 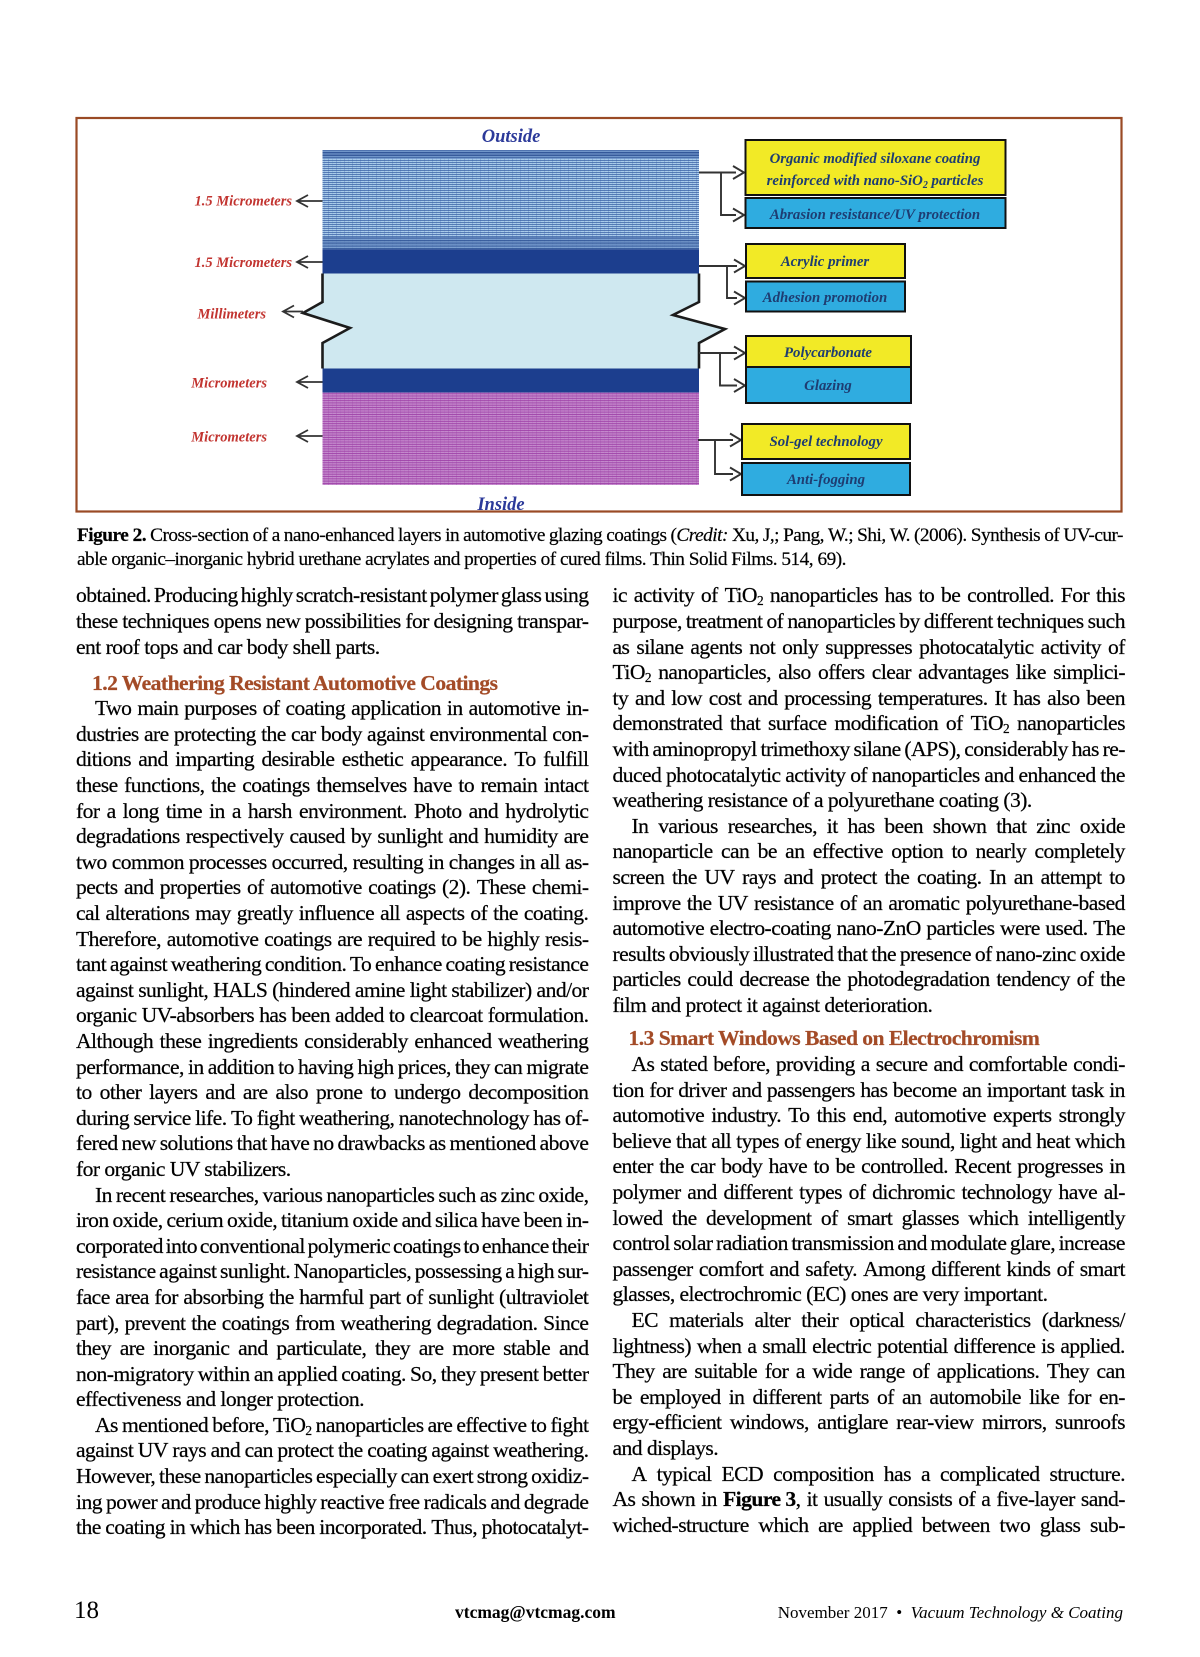 I want to click on svg-text: Adhesion promotion, so click(x=825, y=298).